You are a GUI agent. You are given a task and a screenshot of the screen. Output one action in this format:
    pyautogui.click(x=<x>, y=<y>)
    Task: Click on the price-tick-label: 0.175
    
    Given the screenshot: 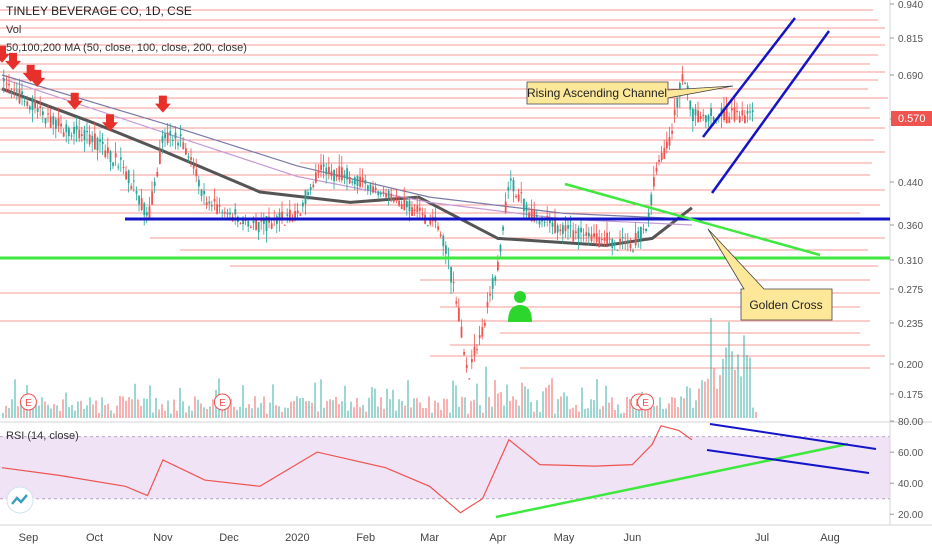 What is the action you would take?
    pyautogui.click(x=910, y=395)
    